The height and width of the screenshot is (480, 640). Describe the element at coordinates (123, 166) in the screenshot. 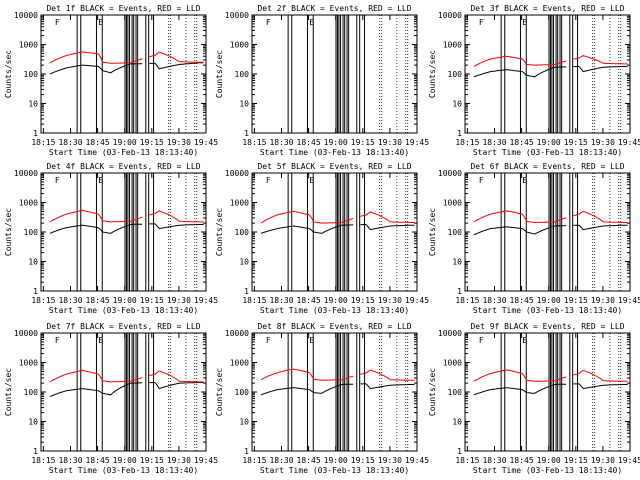

I see `chart-title: Det 4f BLACK = Events, RED = LLD` at that location.